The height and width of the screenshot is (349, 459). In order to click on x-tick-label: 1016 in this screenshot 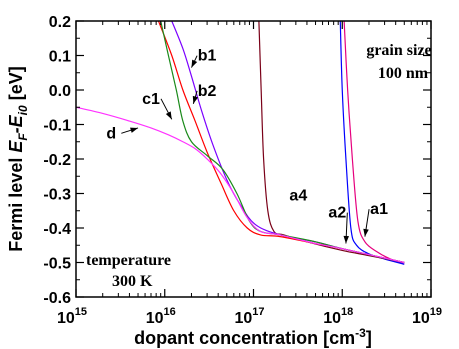, I will do `click(161, 316)`.